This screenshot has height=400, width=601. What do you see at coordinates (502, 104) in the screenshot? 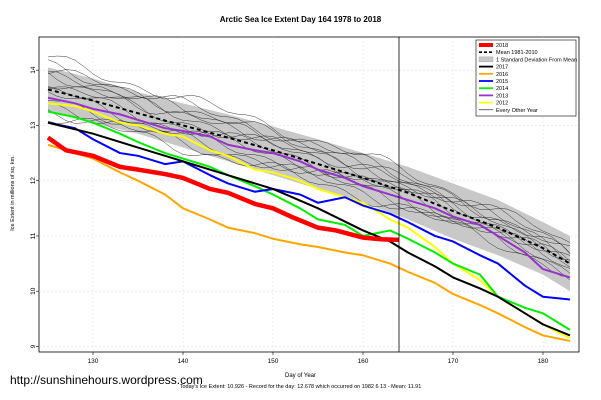
I see `legend-label: 2012` at bounding box center [502, 104].